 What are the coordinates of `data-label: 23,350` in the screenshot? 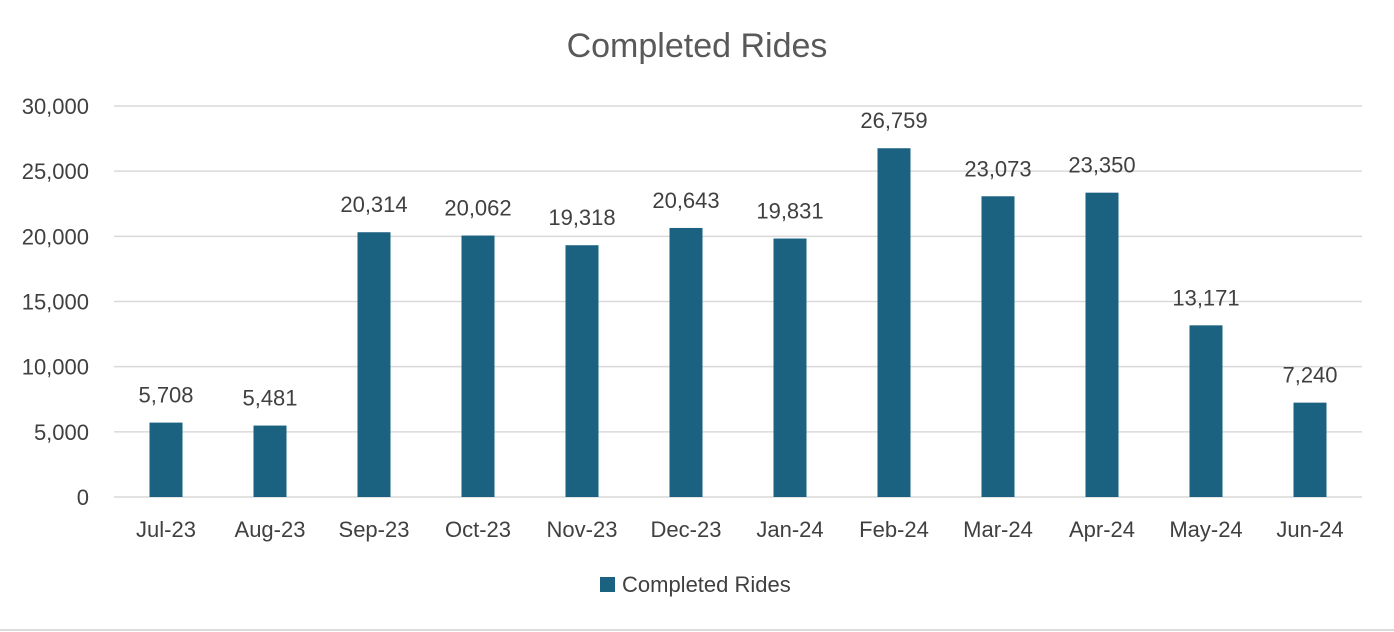 It's located at (1101, 165).